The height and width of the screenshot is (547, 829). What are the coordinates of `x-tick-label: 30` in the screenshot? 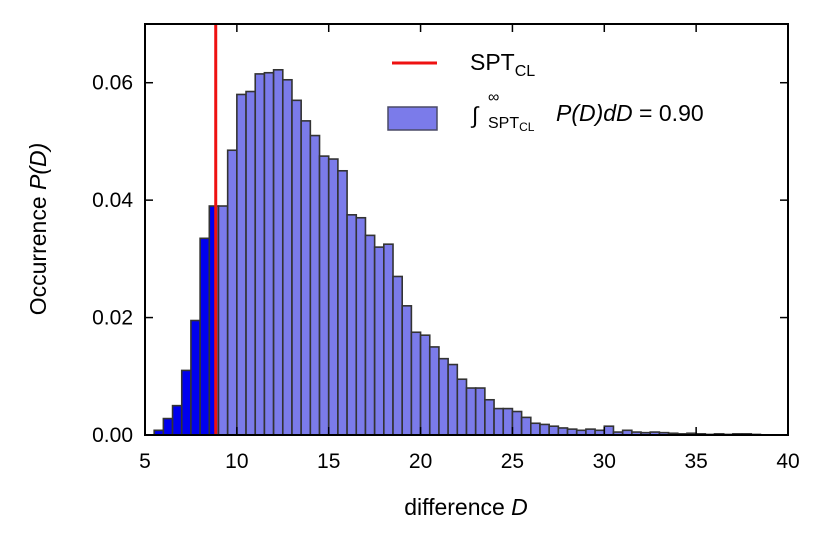 It's located at (604, 461).